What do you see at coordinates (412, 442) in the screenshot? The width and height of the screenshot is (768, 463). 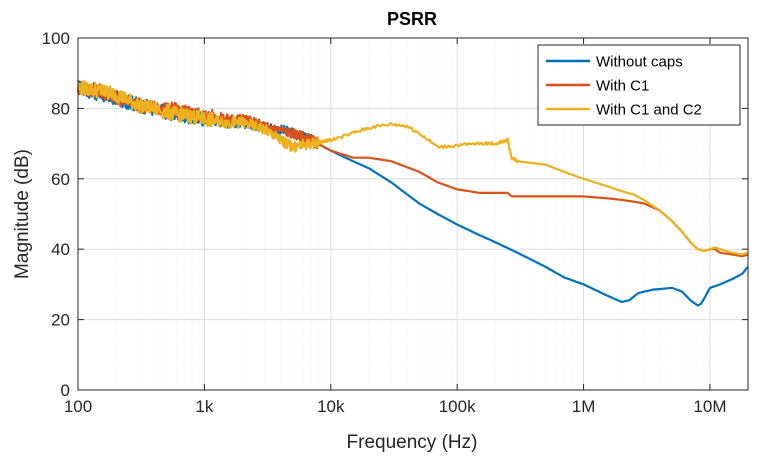 I see `x-axis-label: Frequency (Hz)` at bounding box center [412, 442].